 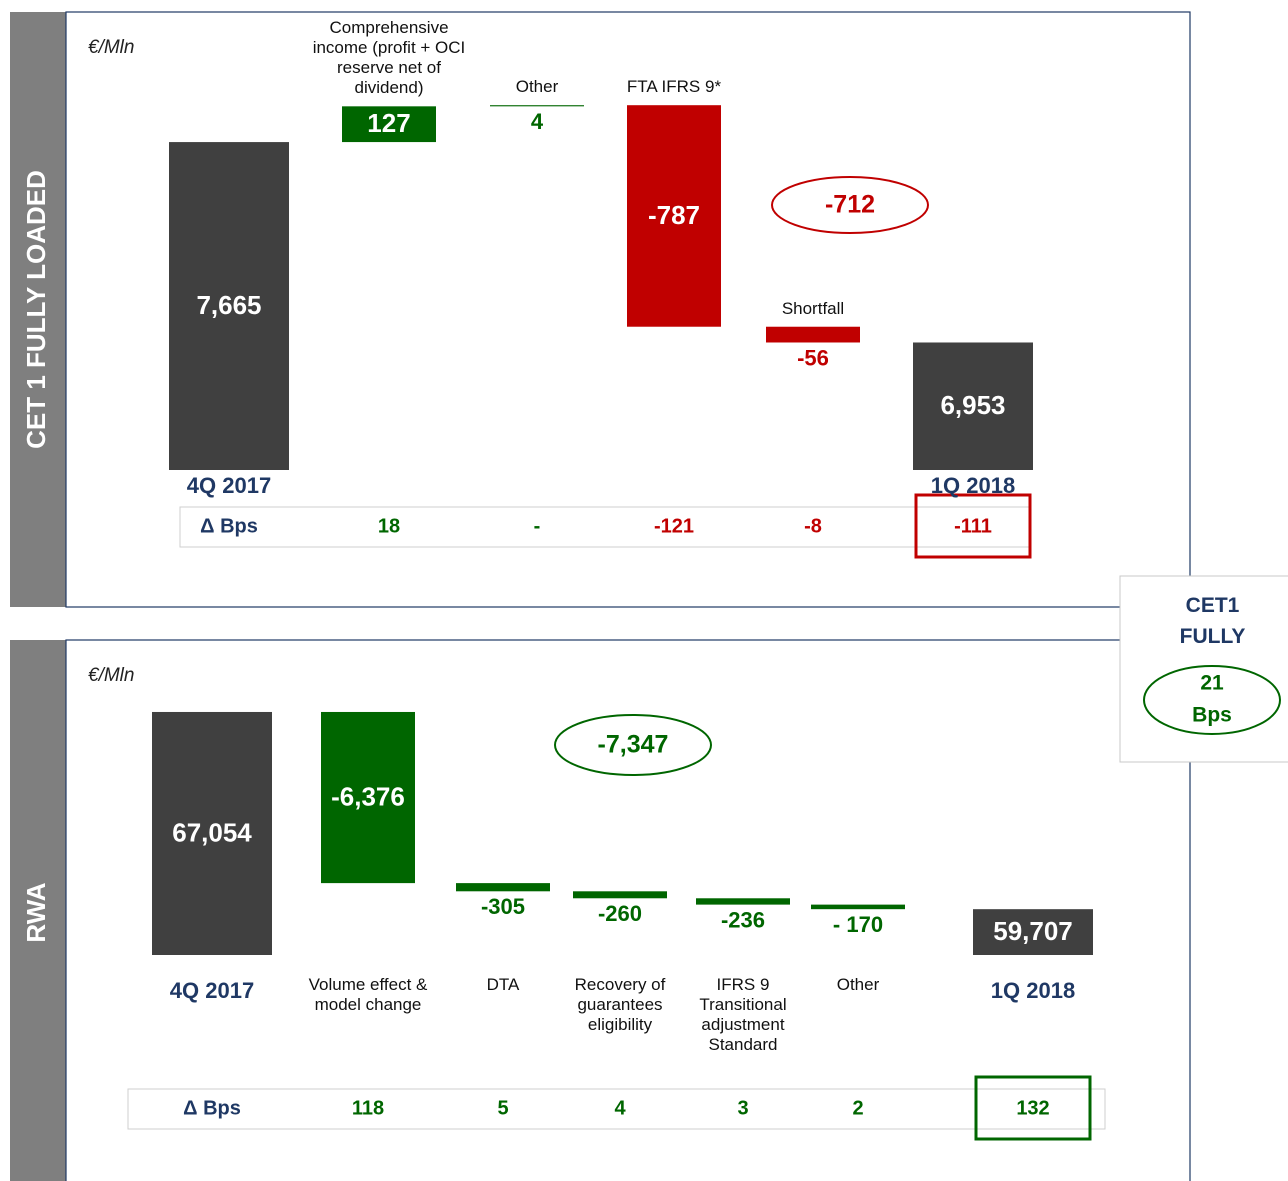 I want to click on bps-value: 118, so click(x=368, y=1108).